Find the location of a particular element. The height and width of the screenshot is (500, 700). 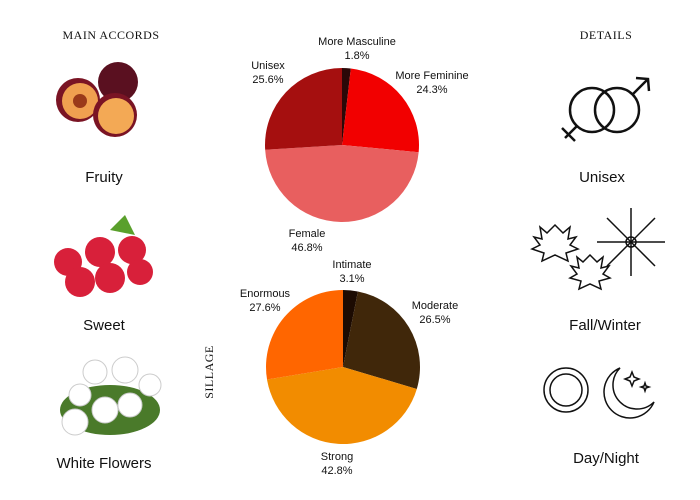

slice-name: Intimate is located at coordinates (351, 265).